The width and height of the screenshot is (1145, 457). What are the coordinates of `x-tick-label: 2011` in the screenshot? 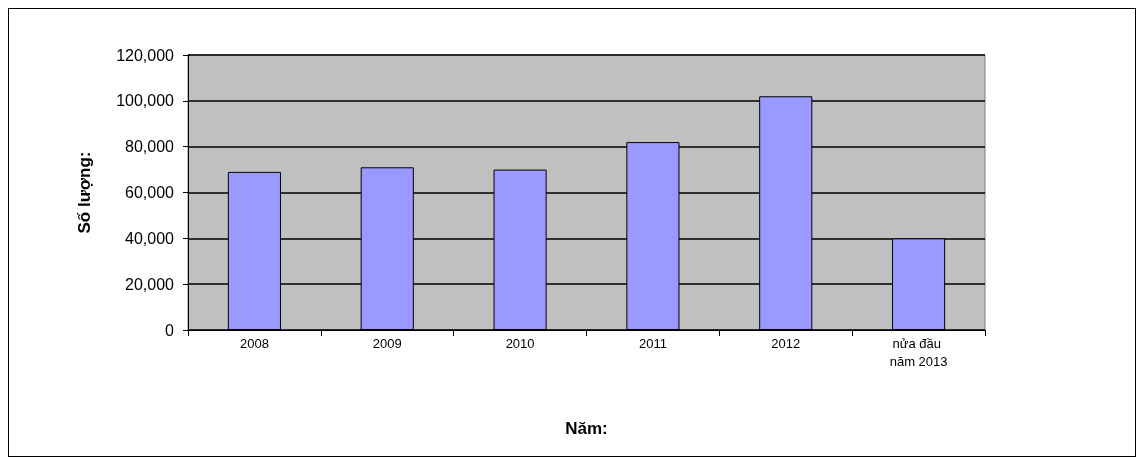 It's located at (652, 343).